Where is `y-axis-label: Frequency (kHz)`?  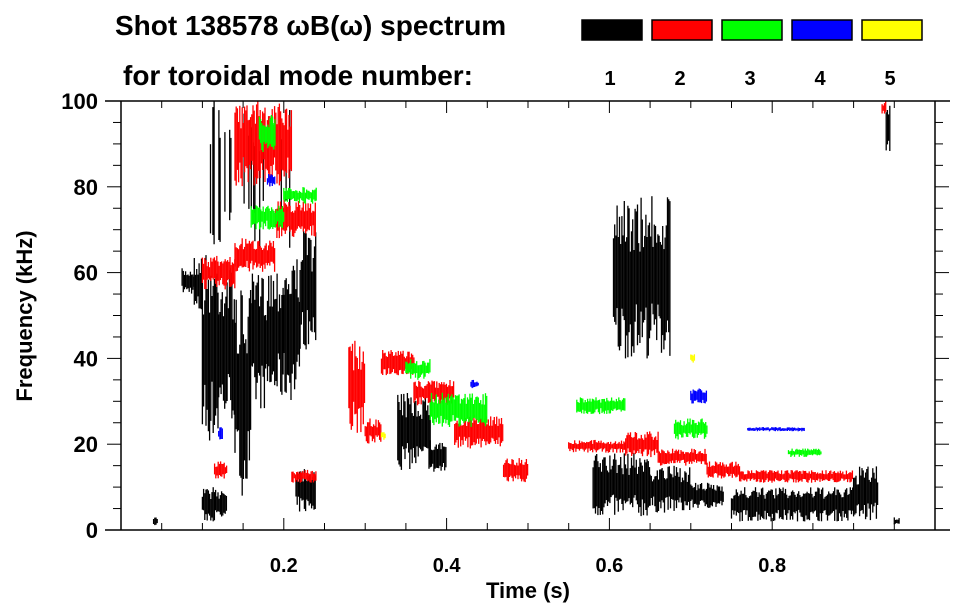 y-axis-label: Frequency (kHz) is located at coordinates (24, 315).